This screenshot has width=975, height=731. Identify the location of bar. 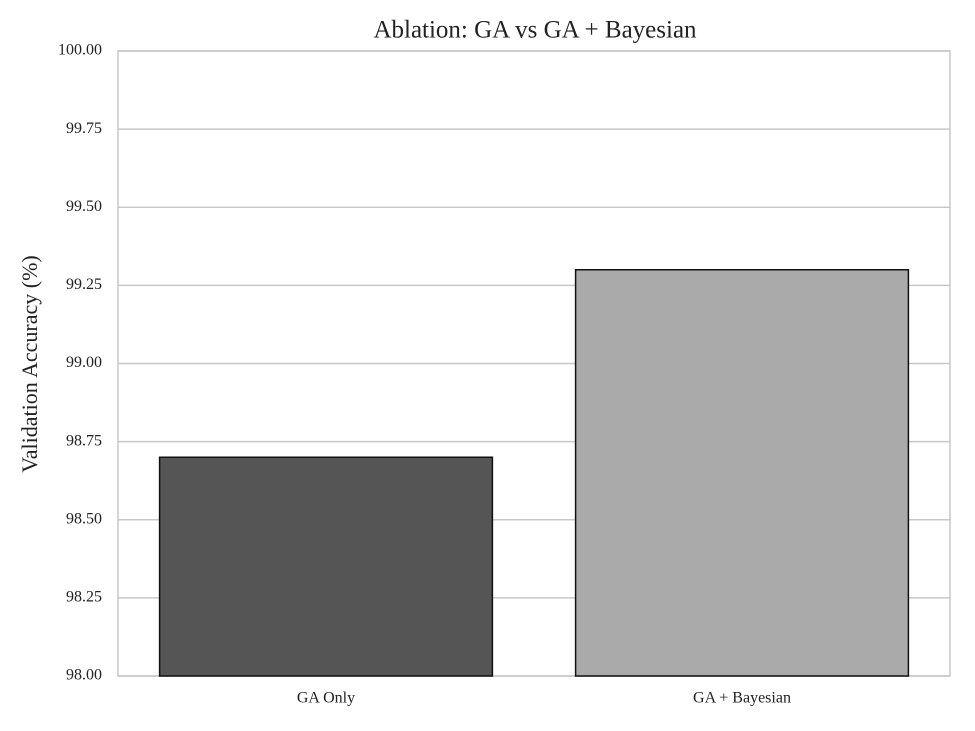
(326, 566).